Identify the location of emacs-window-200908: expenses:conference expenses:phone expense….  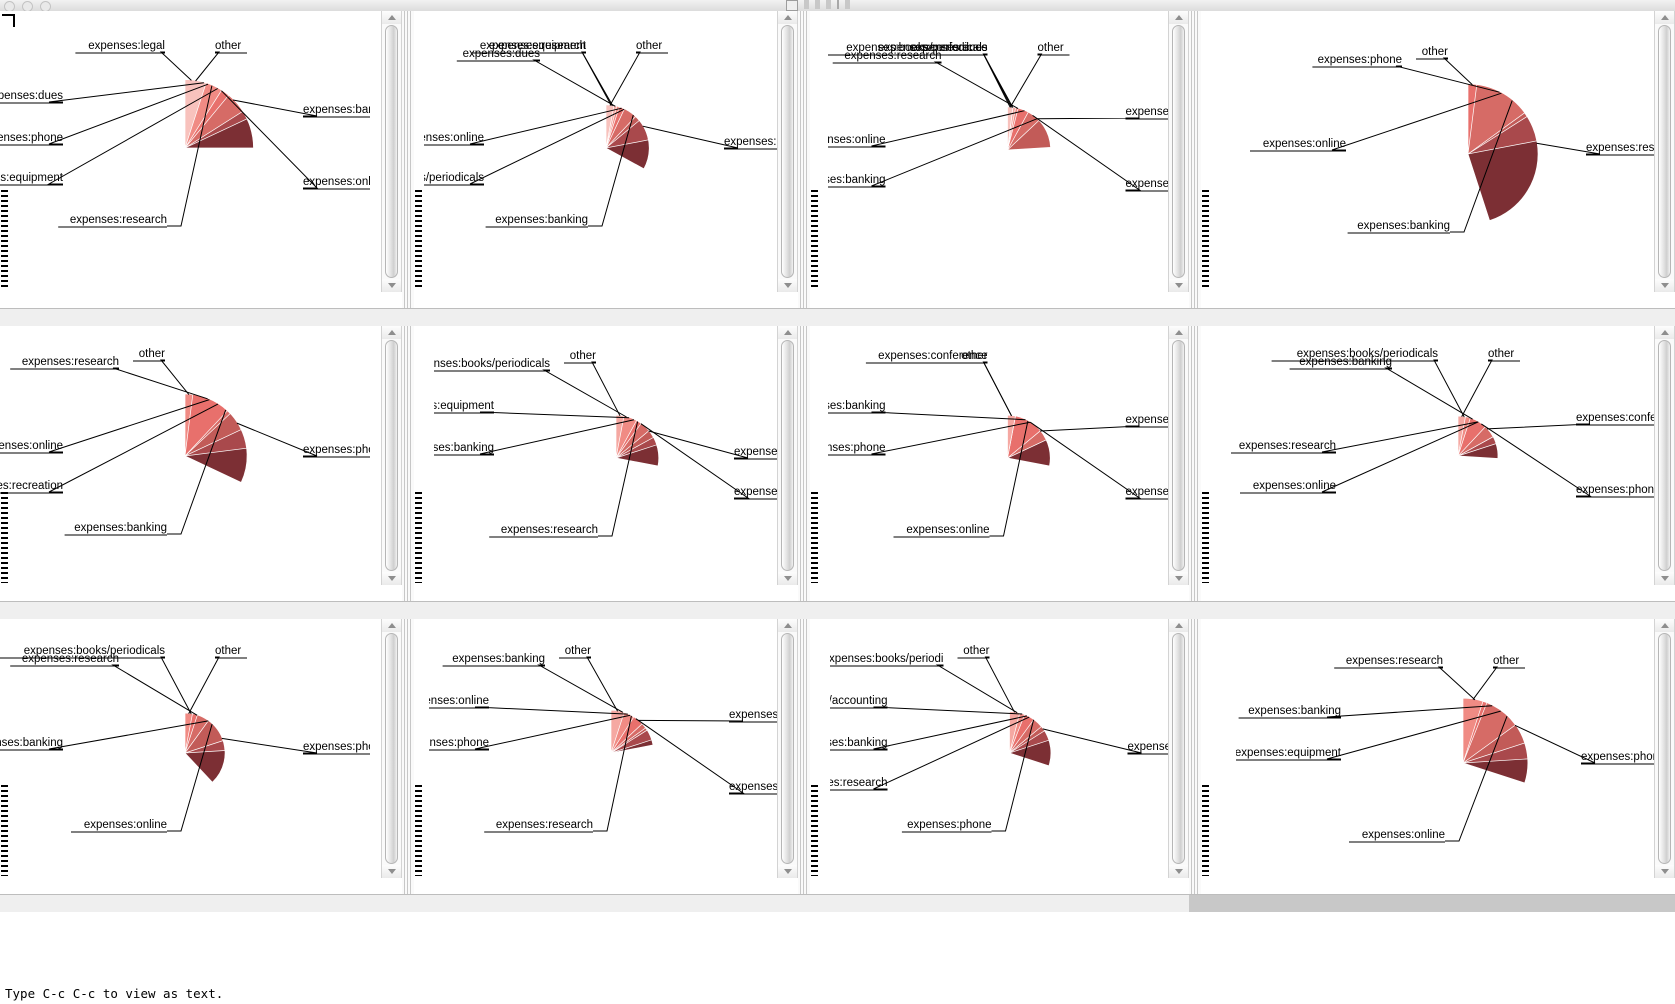
(1432, 472).